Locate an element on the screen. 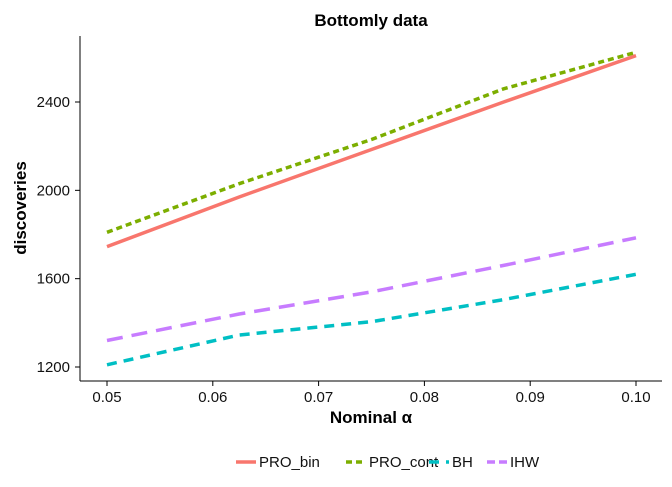 Image resolution: width=672 pixels, height=487 pixels. x-tick-label: 0.05 is located at coordinates (106, 397).